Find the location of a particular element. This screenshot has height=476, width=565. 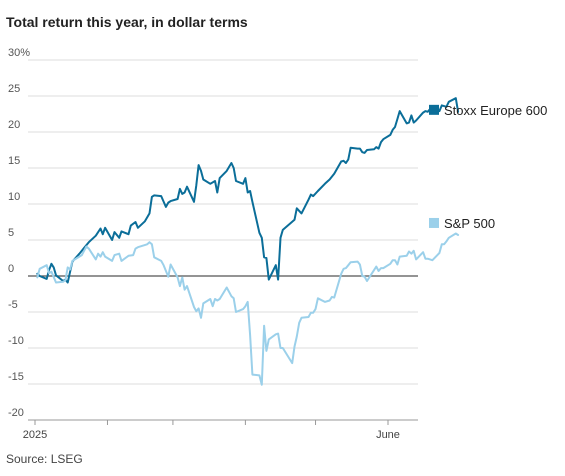

legend-label: Stoxx Europe 600 is located at coordinates (495, 110).